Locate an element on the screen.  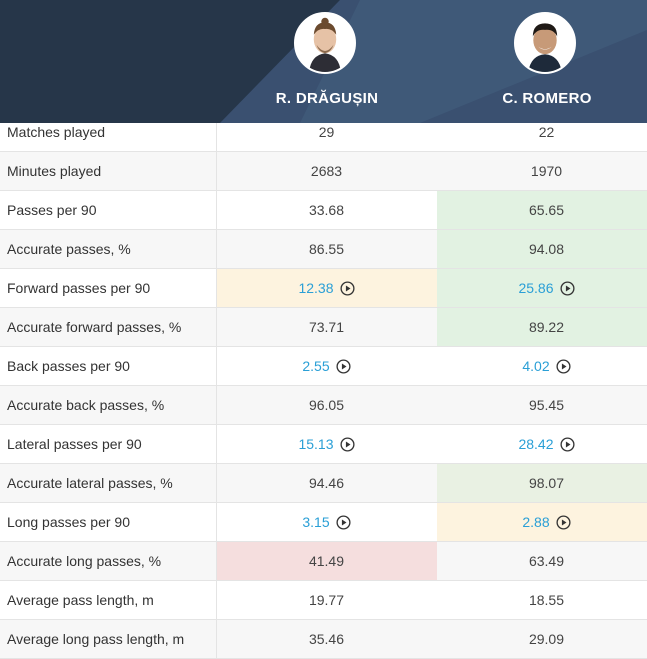
stat-label: Minutes played is located at coordinates (108, 171).